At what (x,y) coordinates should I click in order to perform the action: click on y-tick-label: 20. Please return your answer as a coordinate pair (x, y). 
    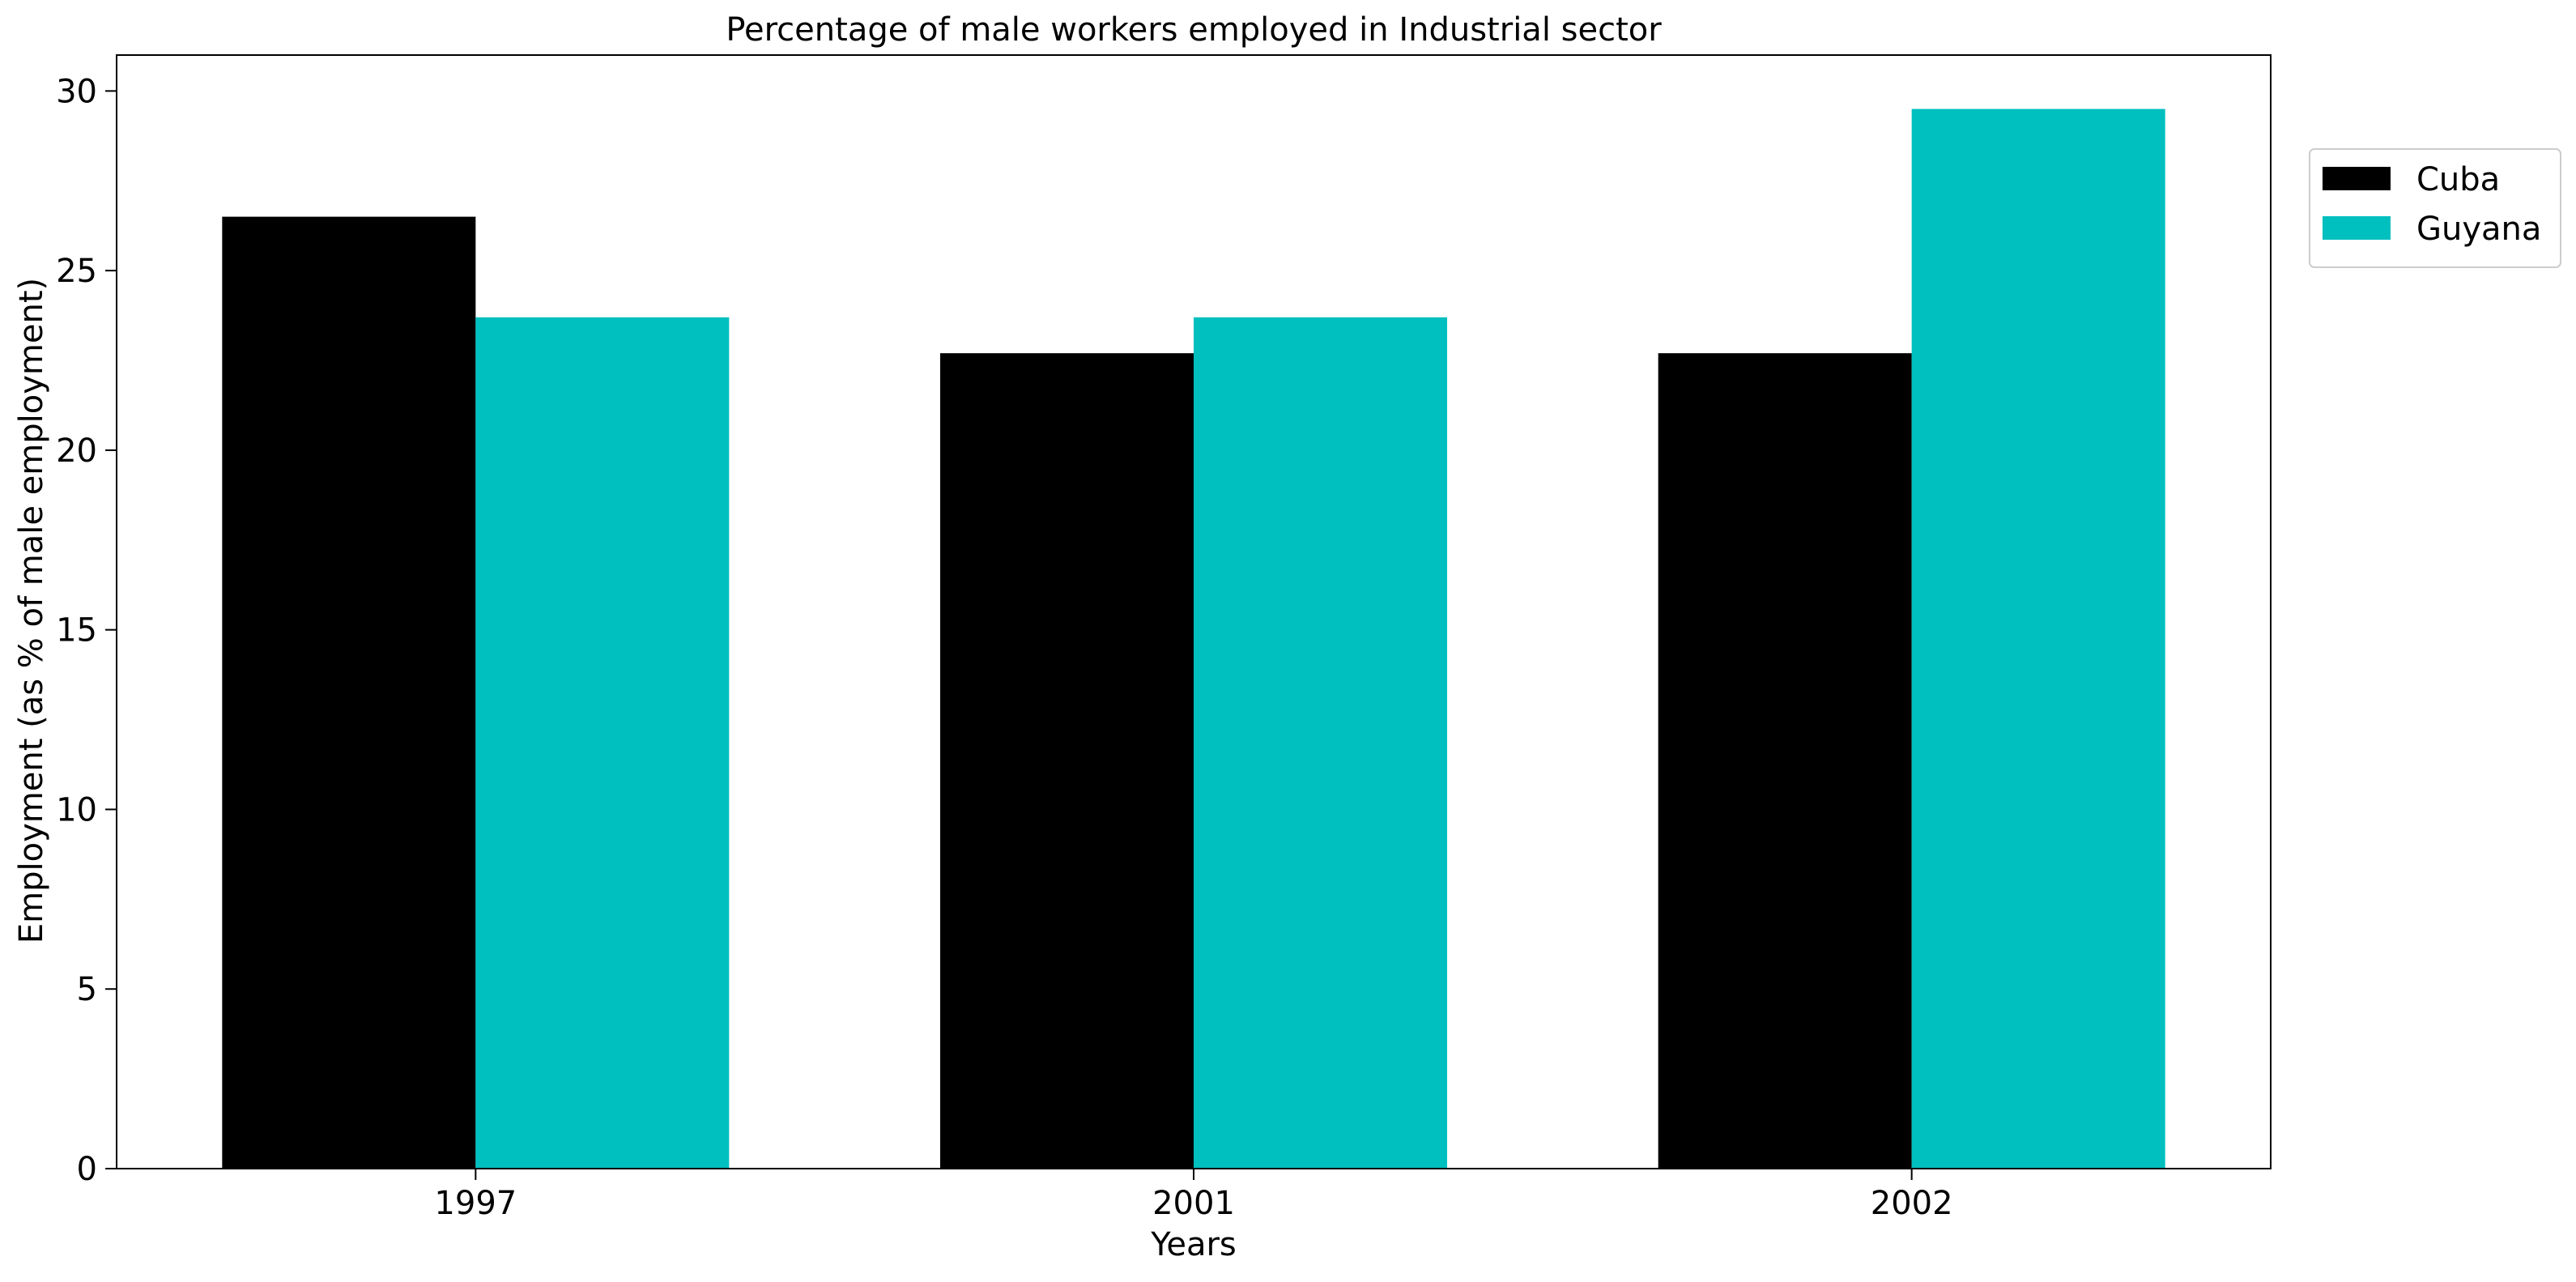
    Looking at the image, I should click on (76, 451).